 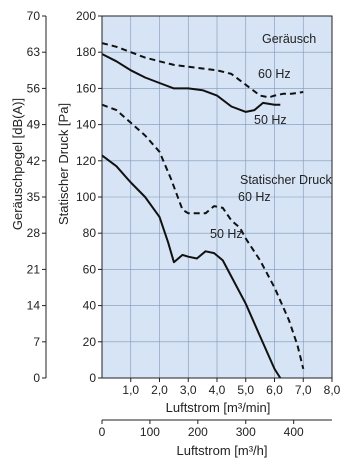 What do you see at coordinates (86, 161) in the screenshot?
I see `y-tick-label: 120` at bounding box center [86, 161].